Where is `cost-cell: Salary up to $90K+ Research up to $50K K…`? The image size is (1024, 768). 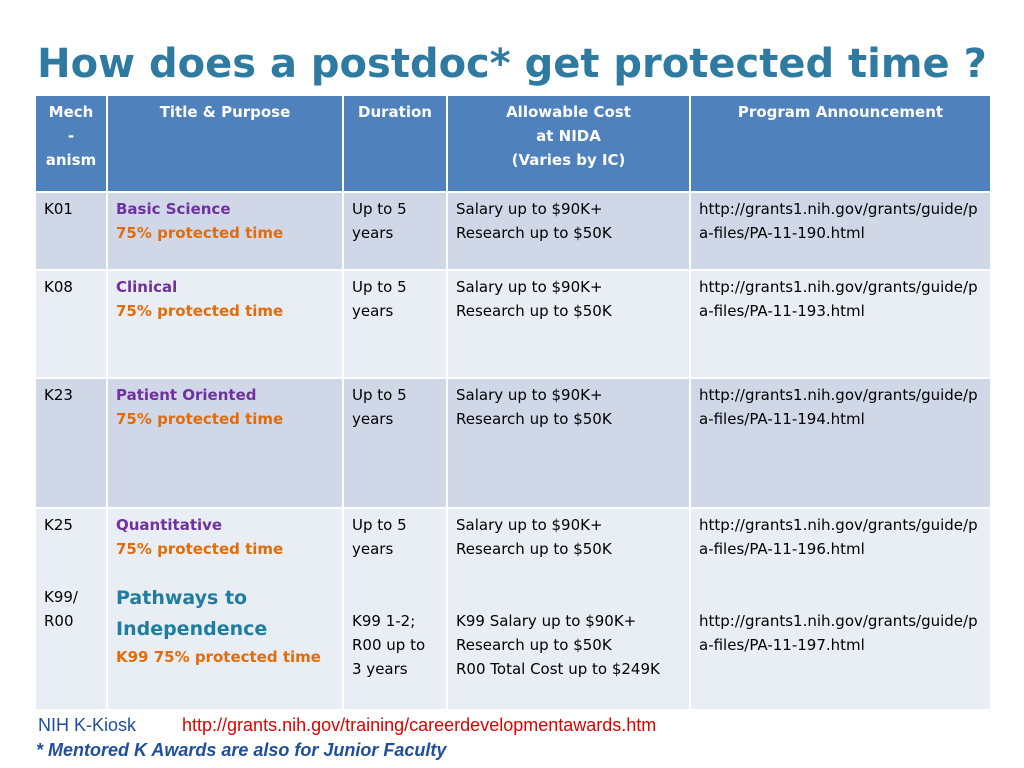 cost-cell: Salary up to $90K+ Research up to $50K K… is located at coordinates (568, 609).